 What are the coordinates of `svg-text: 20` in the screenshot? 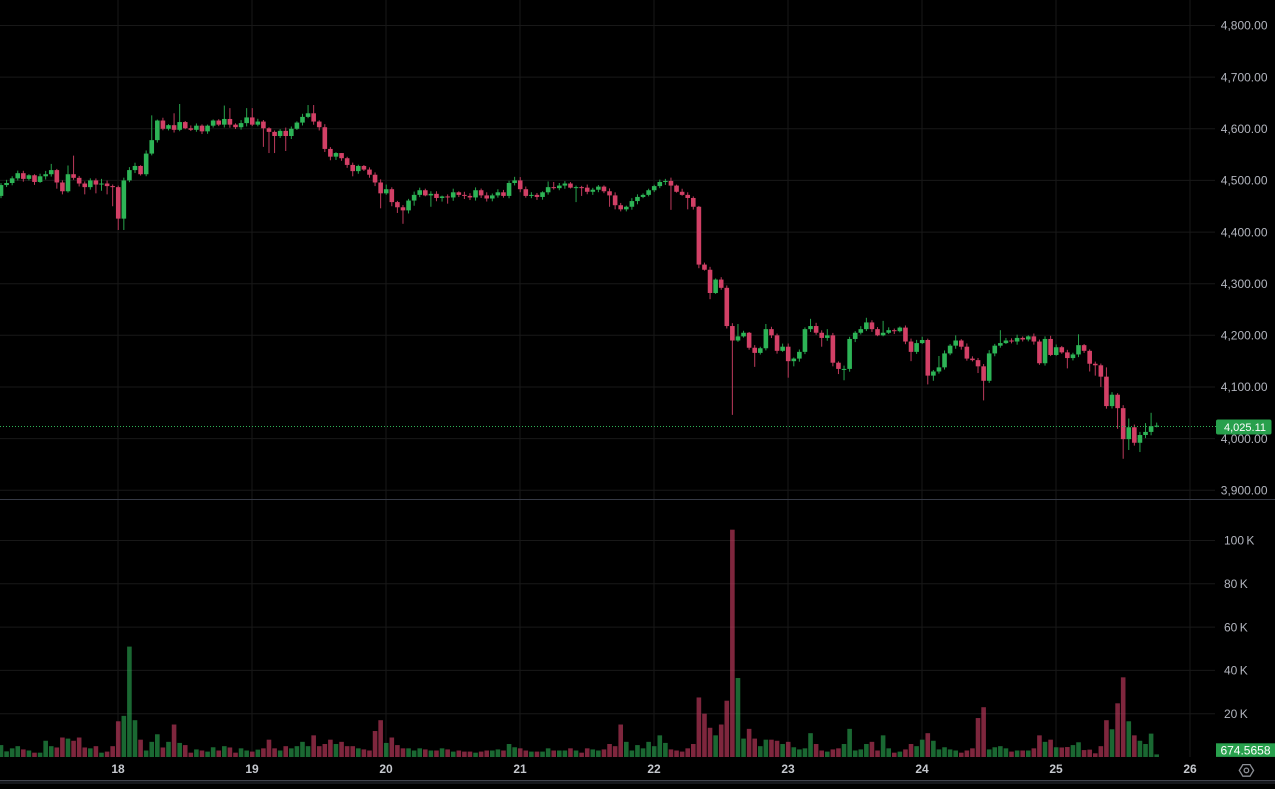 It's located at (386, 769).